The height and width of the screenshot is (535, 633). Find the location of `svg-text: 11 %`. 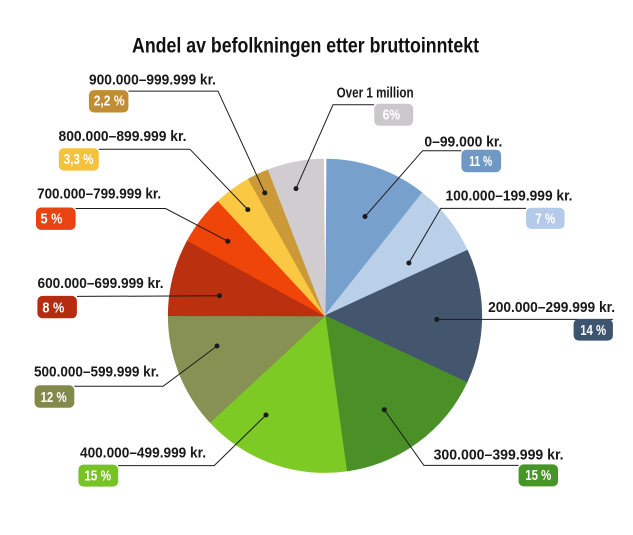

svg-text: 11 % is located at coordinates (480, 161).